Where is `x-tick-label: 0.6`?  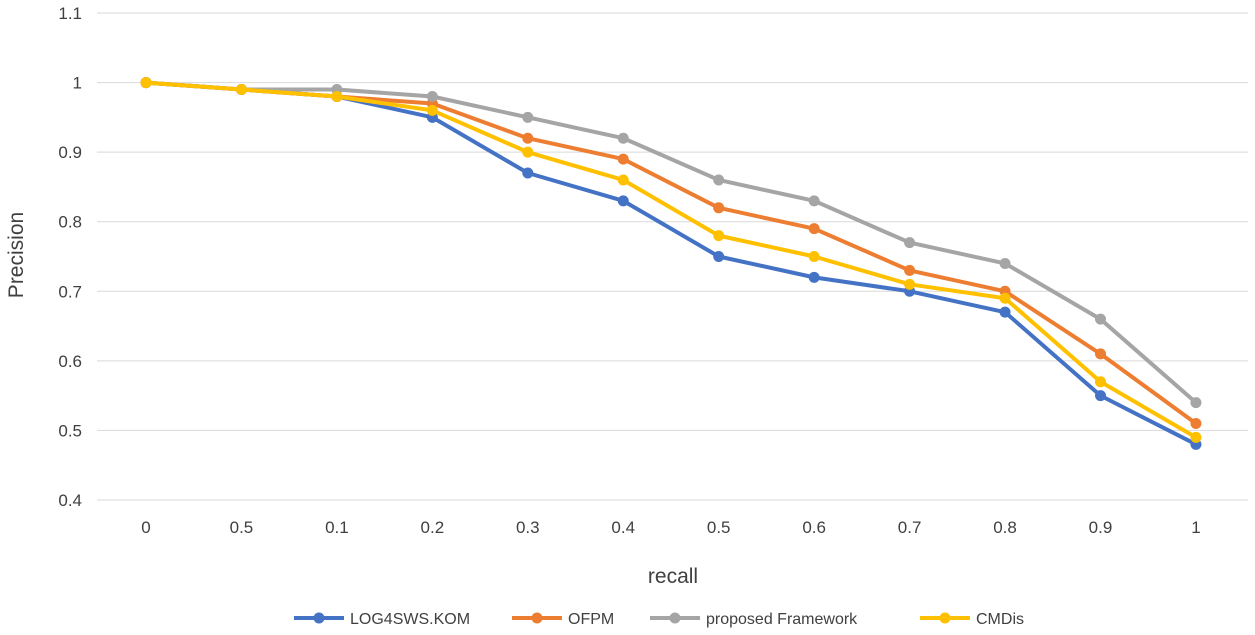 x-tick-label: 0.6 is located at coordinates (814, 527).